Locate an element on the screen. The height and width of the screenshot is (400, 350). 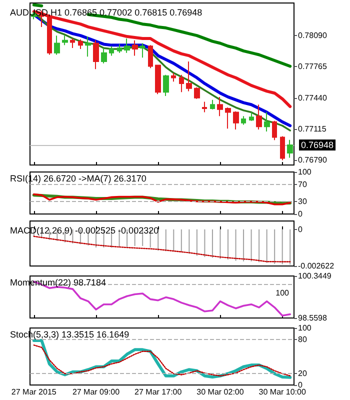
y-tick-label: -0.002622 is located at coordinates (316, 266).